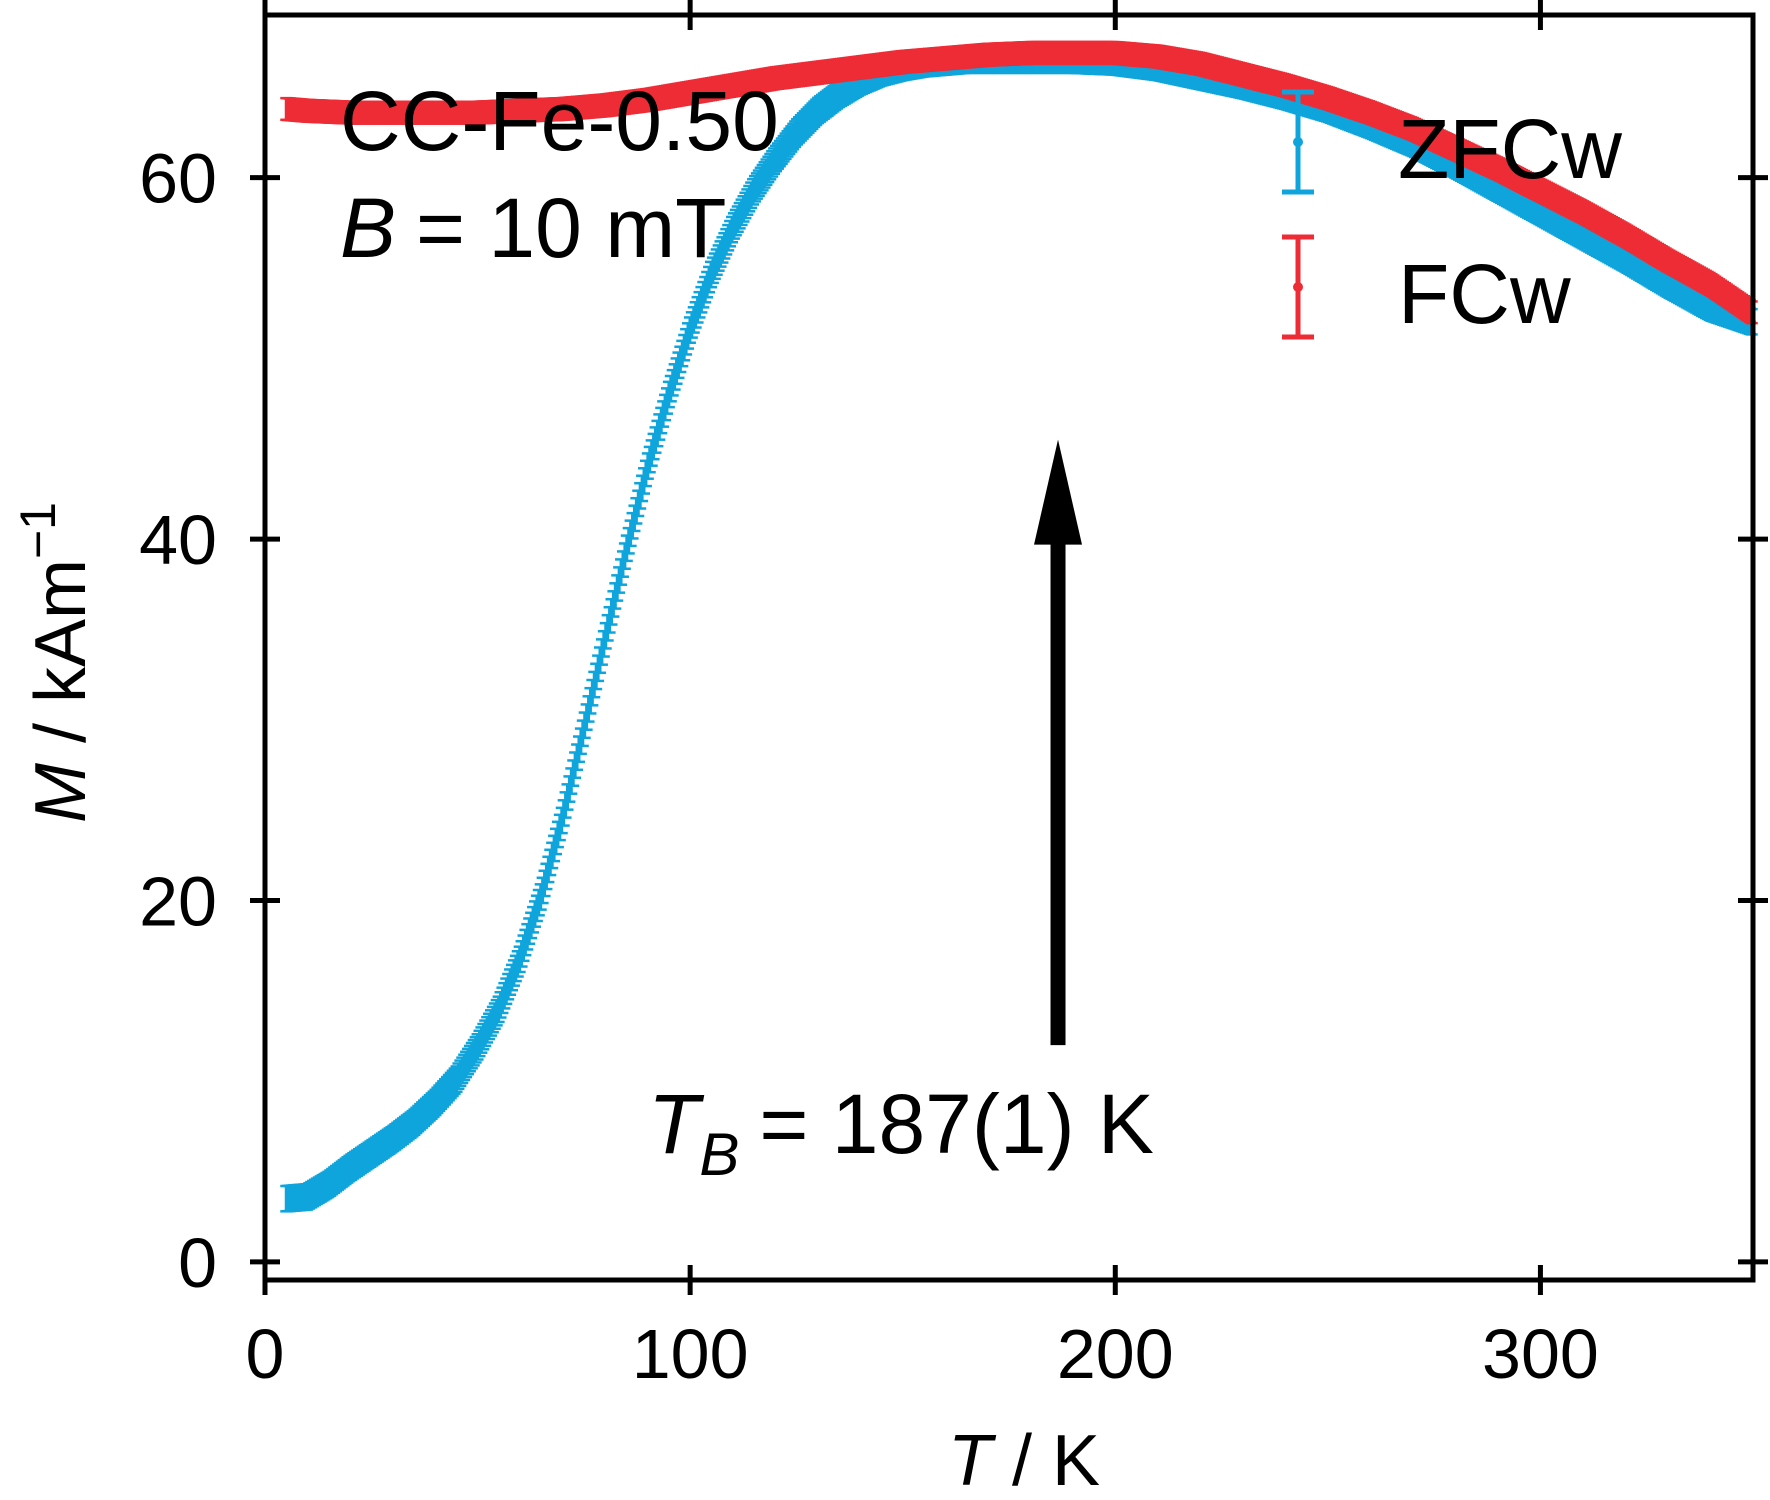  What do you see at coordinates (61, 631) in the screenshot?
I see `y-axis-unit: kAm` at bounding box center [61, 631].